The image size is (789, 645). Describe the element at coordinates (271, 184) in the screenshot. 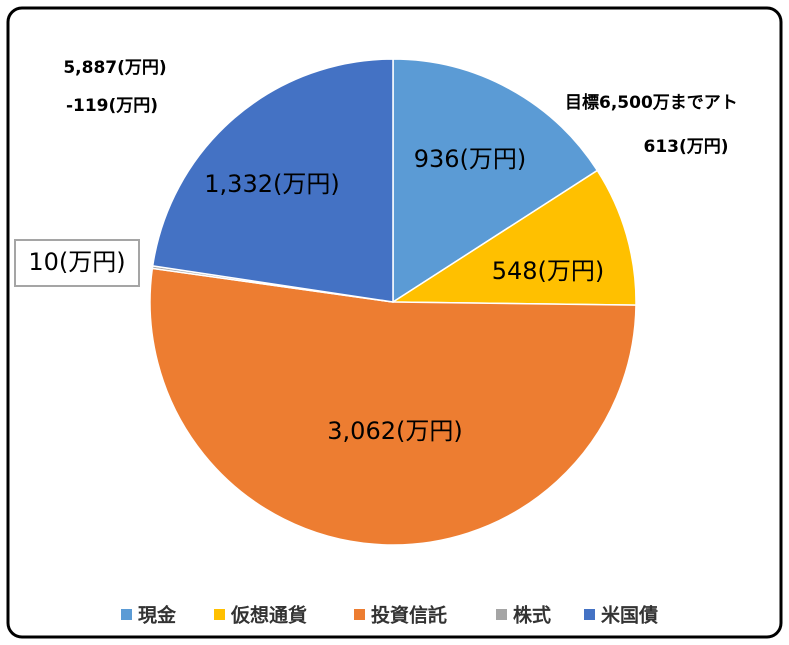

I see `data-label: 1,332(万円)` at that location.